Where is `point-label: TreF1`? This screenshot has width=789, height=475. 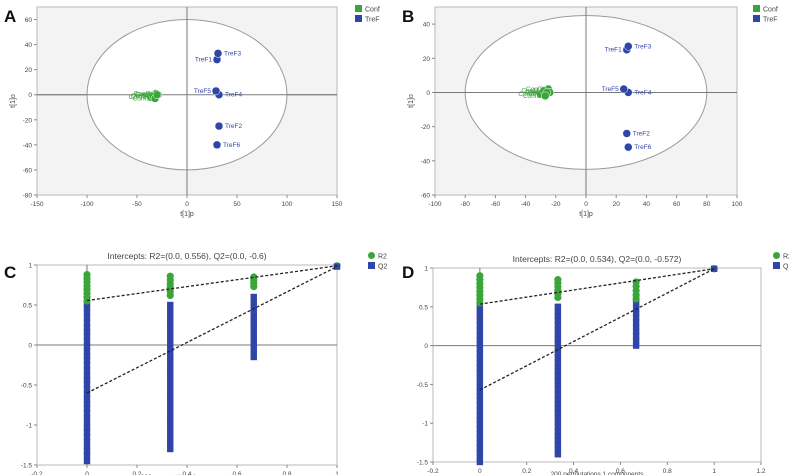
point-label: TreF1 is located at coordinates (613, 50).